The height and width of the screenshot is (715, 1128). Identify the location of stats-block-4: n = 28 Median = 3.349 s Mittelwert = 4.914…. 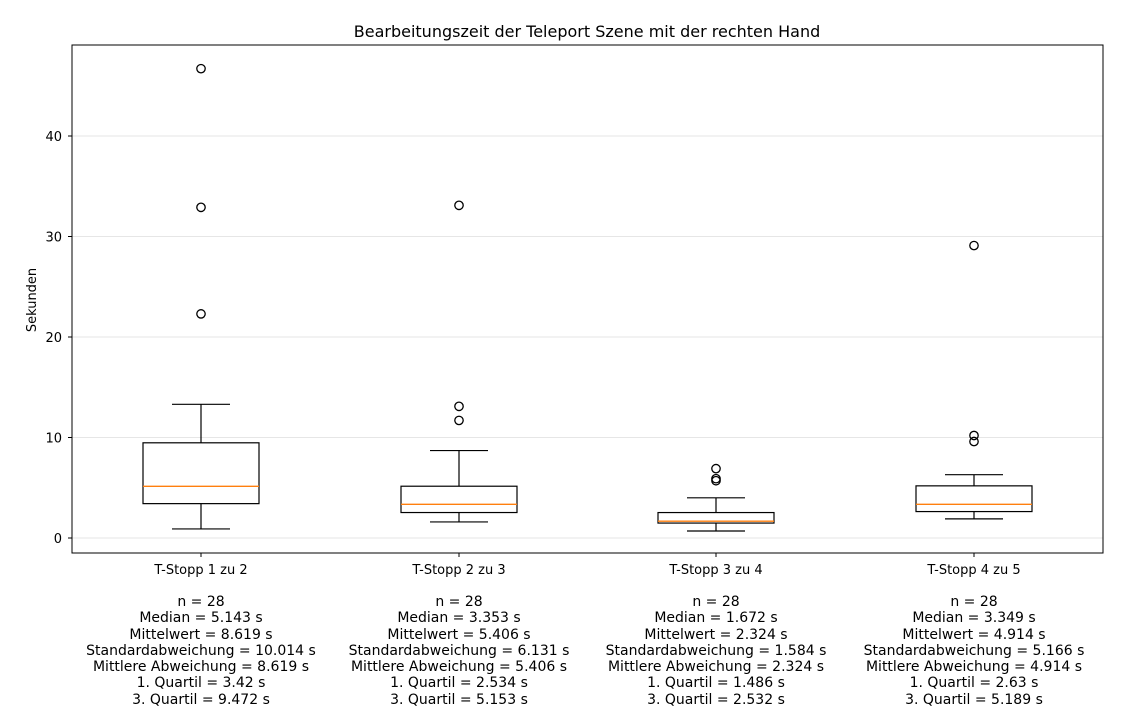
(974, 651).